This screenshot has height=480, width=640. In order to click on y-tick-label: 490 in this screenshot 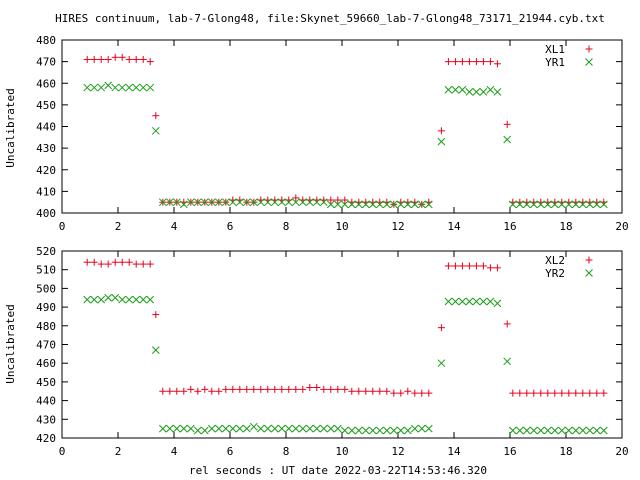, I will do `click(46, 307)`.